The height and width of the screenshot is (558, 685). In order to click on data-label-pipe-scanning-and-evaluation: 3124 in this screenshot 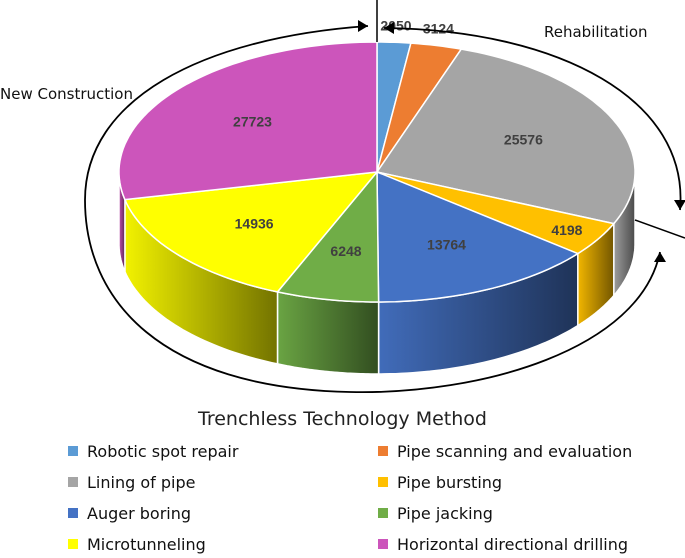, I will do `click(438, 29)`.